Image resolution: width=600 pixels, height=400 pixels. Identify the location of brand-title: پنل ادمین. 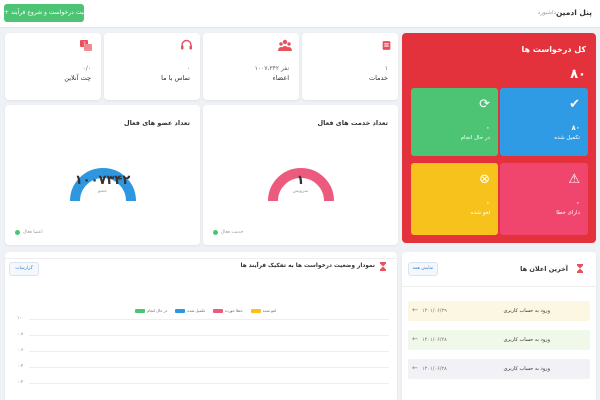
(573, 12).